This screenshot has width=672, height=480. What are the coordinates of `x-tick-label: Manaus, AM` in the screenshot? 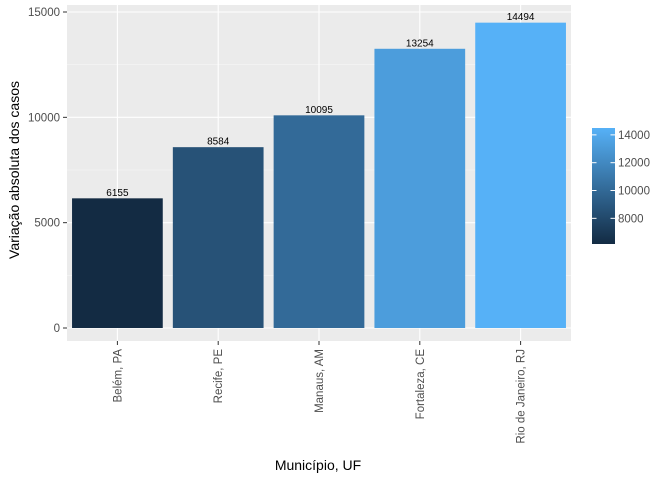 It's located at (320, 381).